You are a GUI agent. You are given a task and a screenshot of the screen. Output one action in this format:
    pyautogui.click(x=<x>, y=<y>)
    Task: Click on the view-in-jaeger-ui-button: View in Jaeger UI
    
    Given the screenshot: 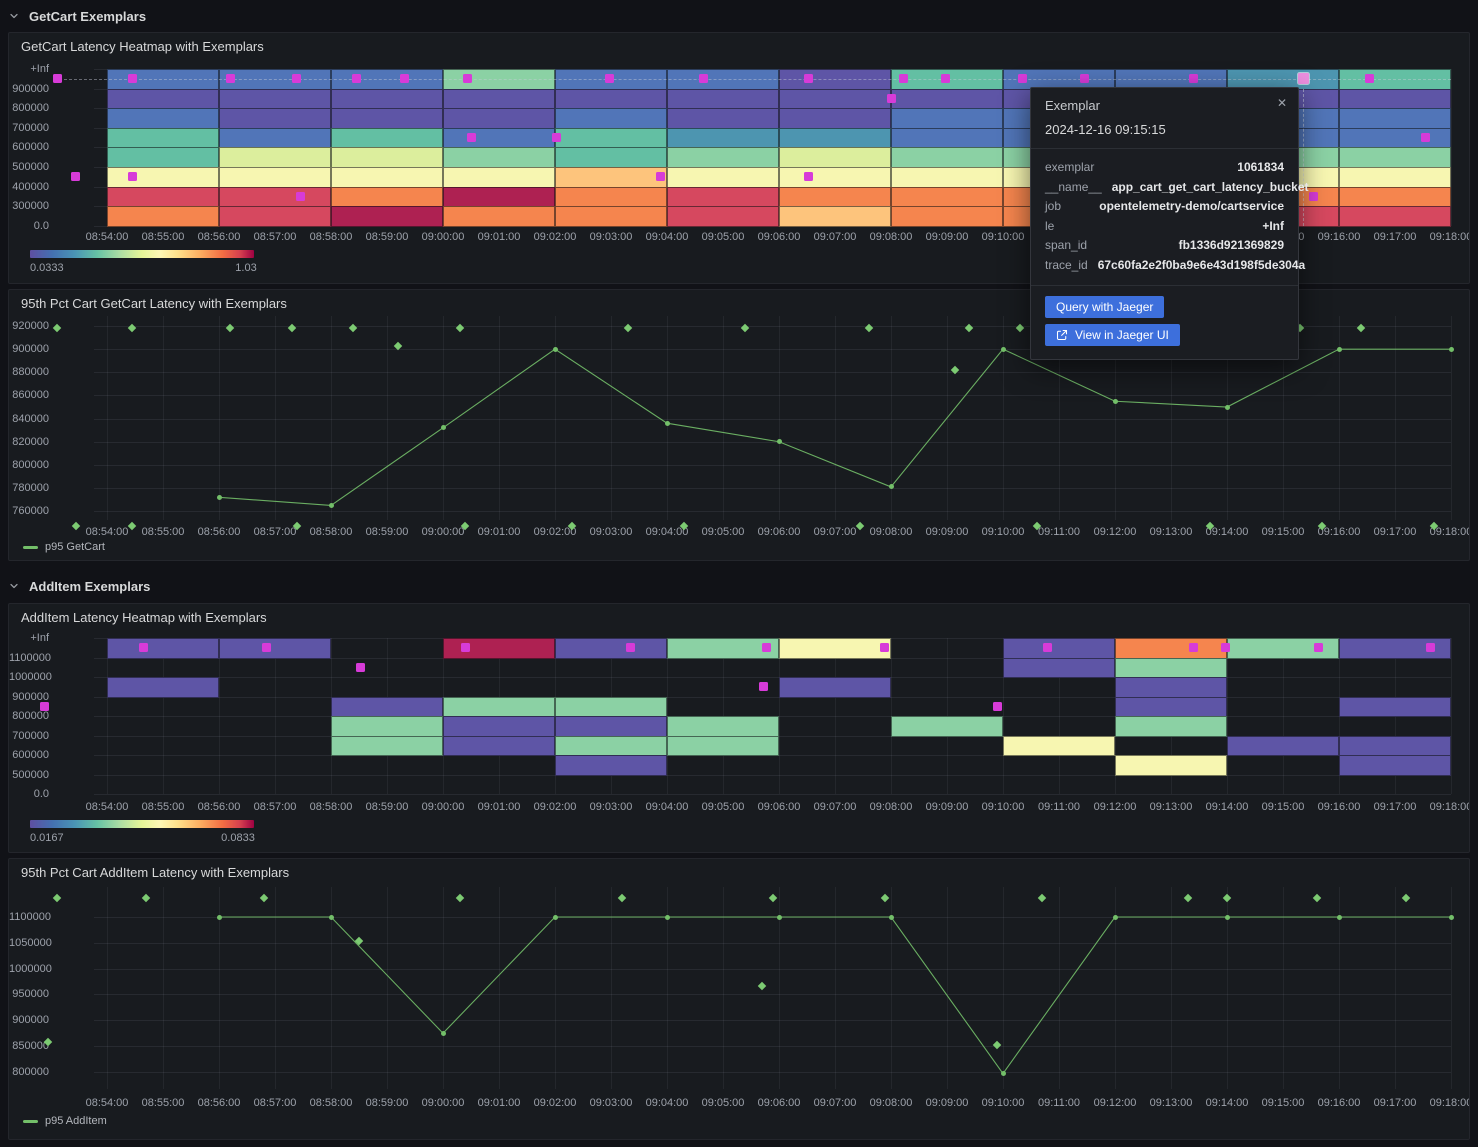 What is the action you would take?
    pyautogui.click(x=1112, y=335)
    